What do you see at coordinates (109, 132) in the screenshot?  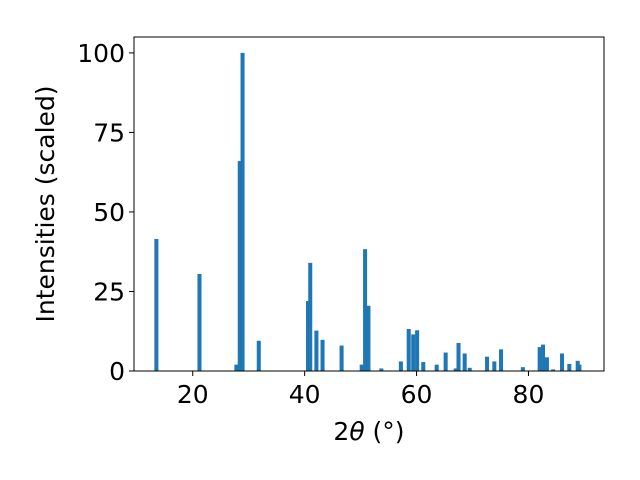 I see `y-tick-label: 75` at bounding box center [109, 132].